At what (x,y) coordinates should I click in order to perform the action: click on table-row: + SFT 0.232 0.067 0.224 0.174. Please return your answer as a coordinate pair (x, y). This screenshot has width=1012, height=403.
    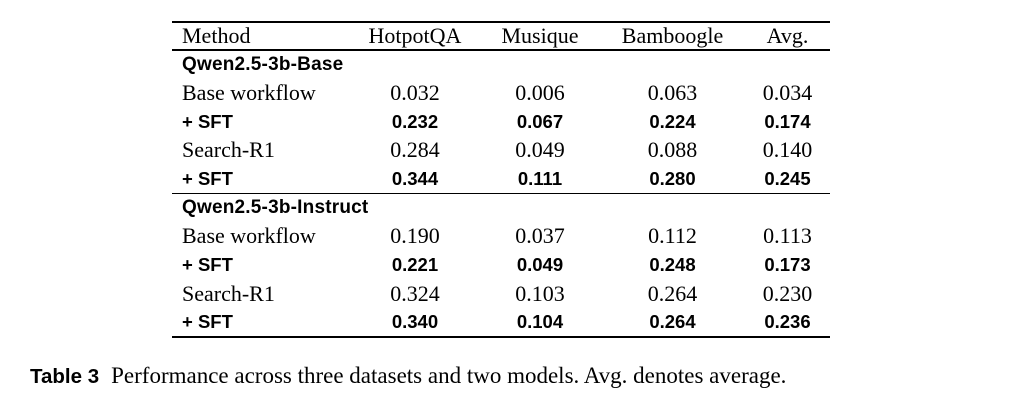
    Looking at the image, I should click on (501, 121).